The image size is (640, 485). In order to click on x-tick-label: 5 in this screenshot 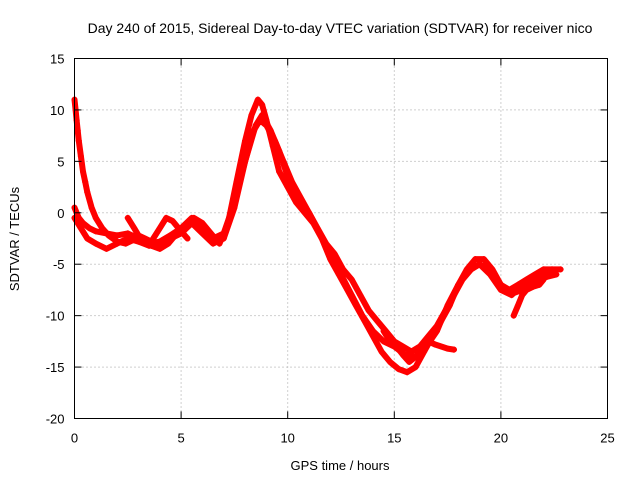, I will do `click(180, 438)`.